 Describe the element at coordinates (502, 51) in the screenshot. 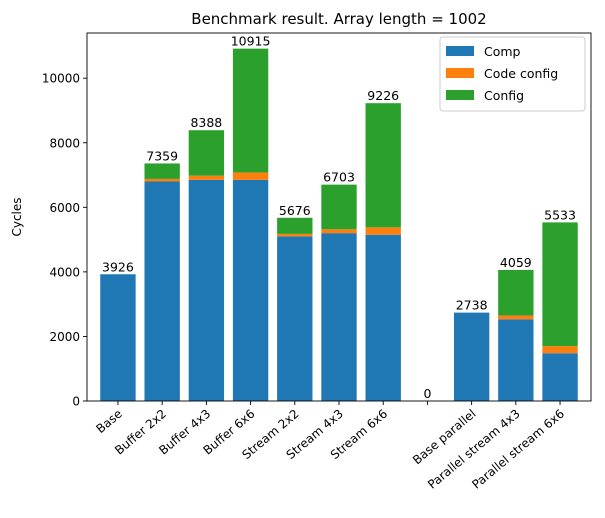

I see `legend-label: Comp` at that location.